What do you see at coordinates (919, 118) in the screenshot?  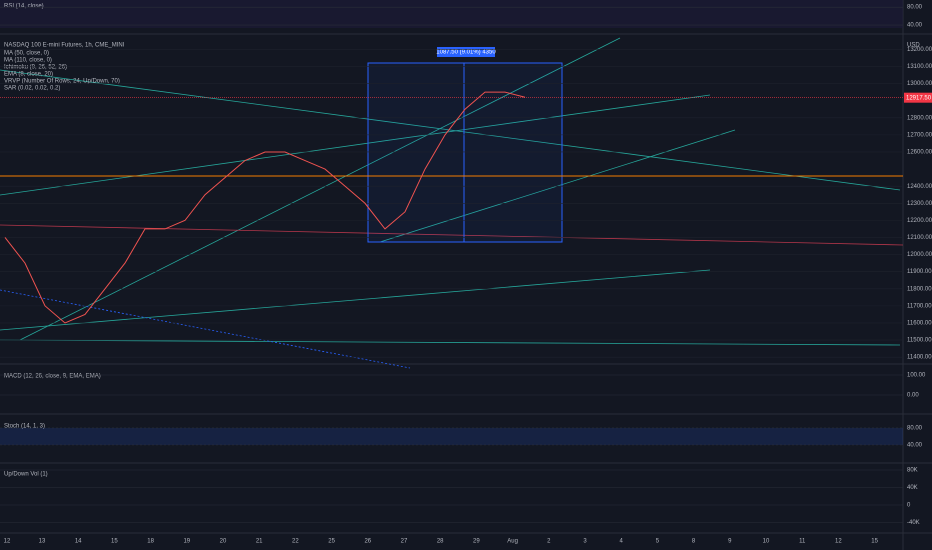 I see `y-tick-label: 12800.00` at bounding box center [919, 118].